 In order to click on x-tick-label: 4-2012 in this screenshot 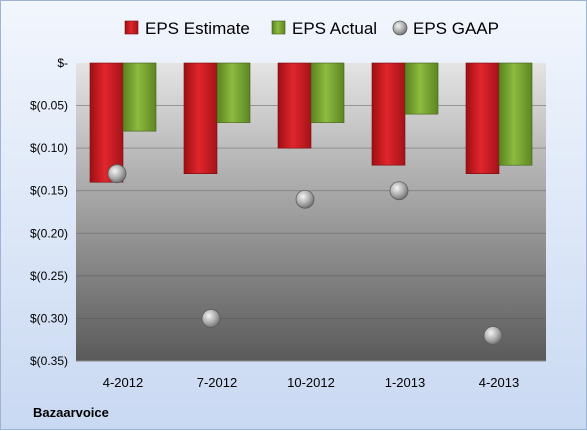, I will do `click(123, 382)`.